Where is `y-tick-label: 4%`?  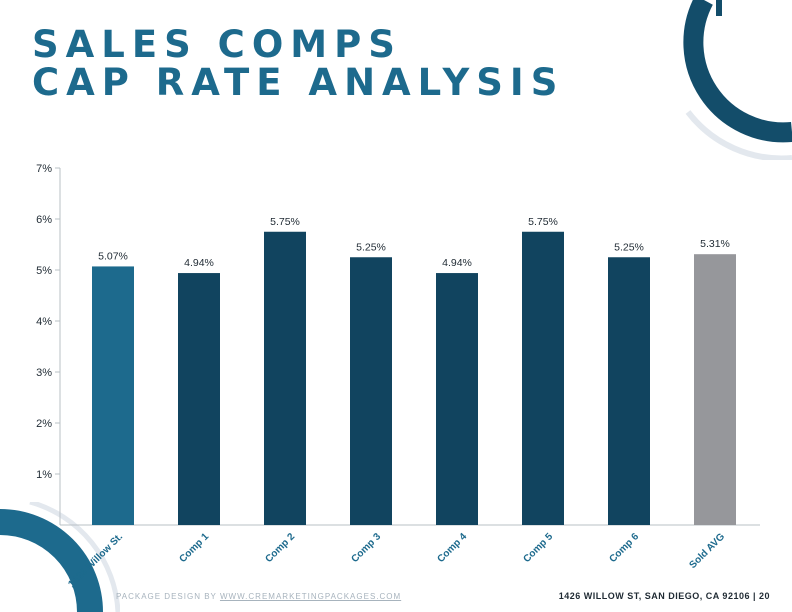 y-tick-label: 4% is located at coordinates (44, 322).